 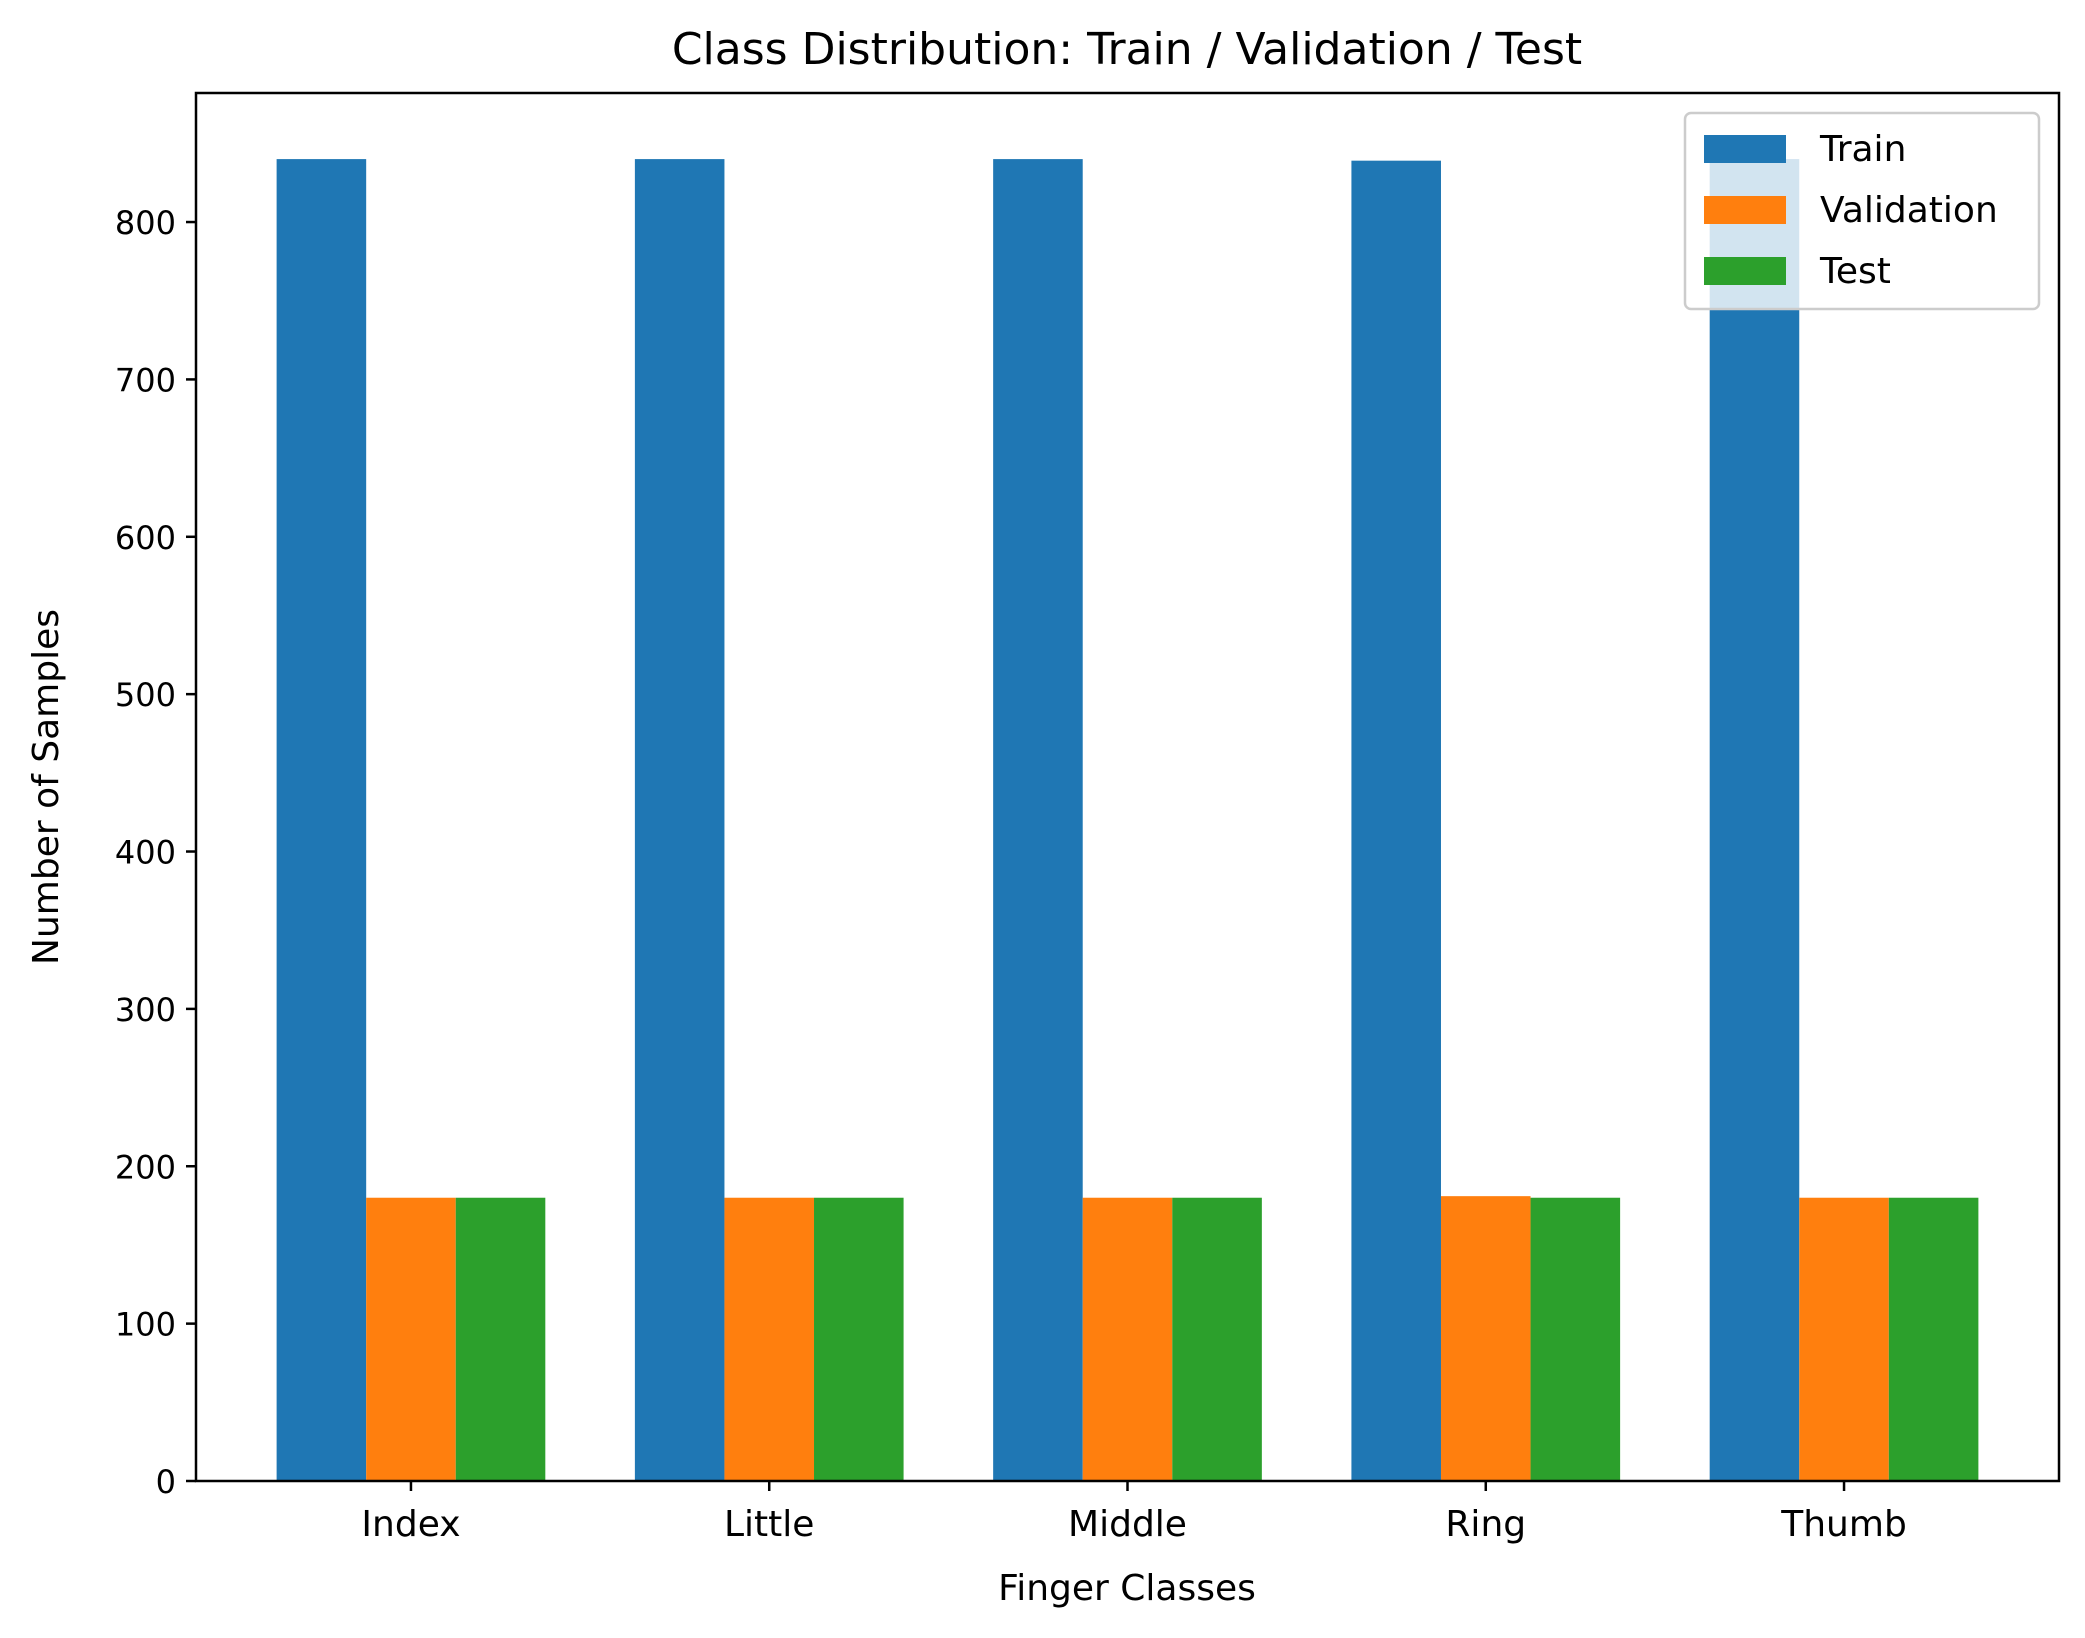 I want to click on x-tick-label-middle: Middle, so click(x=1127, y=1524).